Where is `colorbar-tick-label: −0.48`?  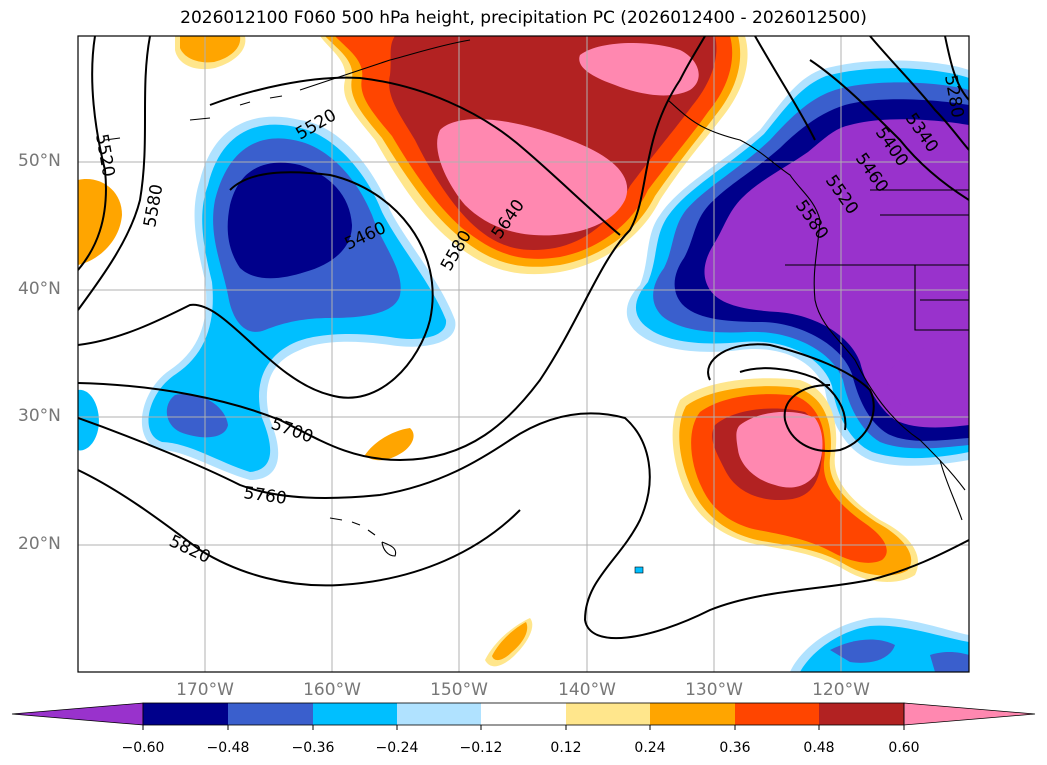
colorbar-tick-label: −0.48 is located at coordinates (228, 748).